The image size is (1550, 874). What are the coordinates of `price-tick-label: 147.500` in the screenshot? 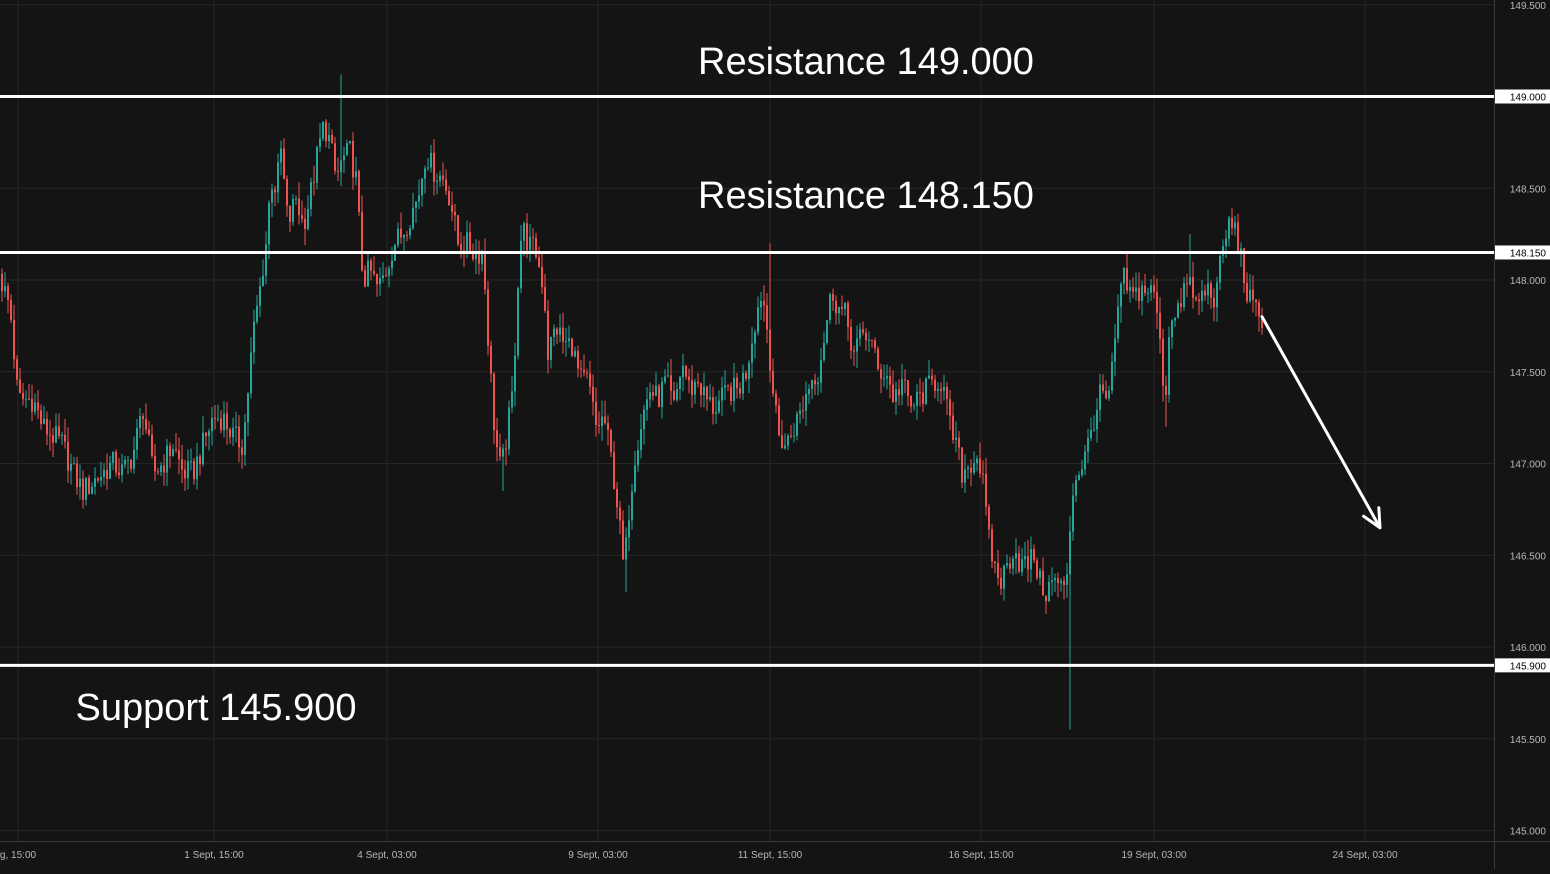 It's located at (1528, 373).